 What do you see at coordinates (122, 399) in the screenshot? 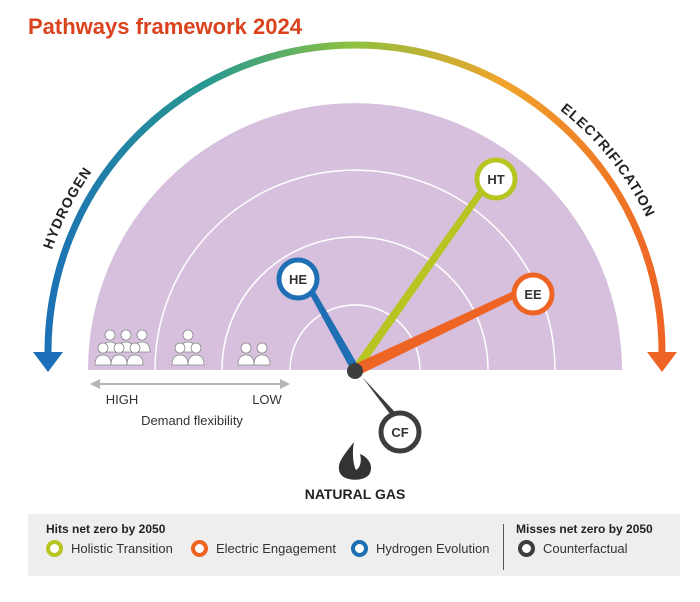
I see `demand-high-label: HIGH` at bounding box center [122, 399].